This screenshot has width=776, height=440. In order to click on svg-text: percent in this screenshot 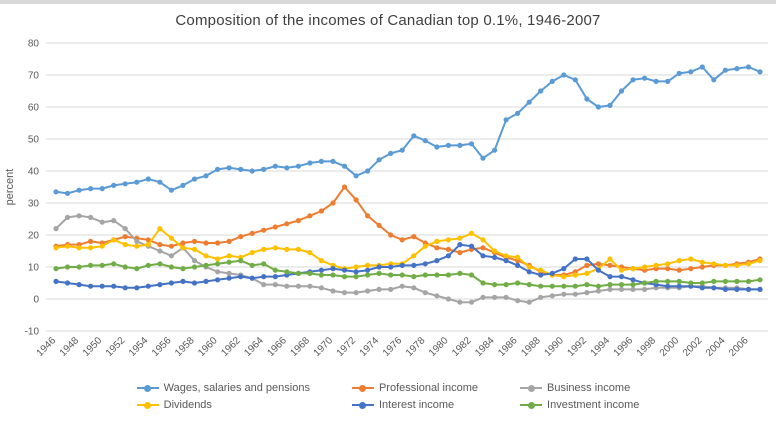, I will do `click(10, 187)`.